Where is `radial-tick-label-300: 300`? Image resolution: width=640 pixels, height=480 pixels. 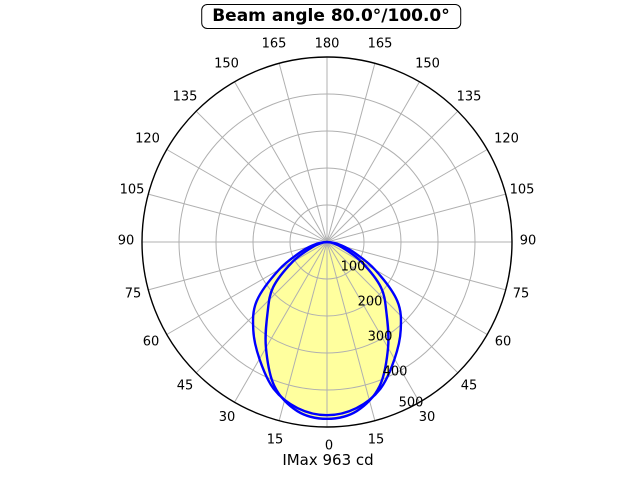 radial-tick-label-300: 300 is located at coordinates (380, 337).